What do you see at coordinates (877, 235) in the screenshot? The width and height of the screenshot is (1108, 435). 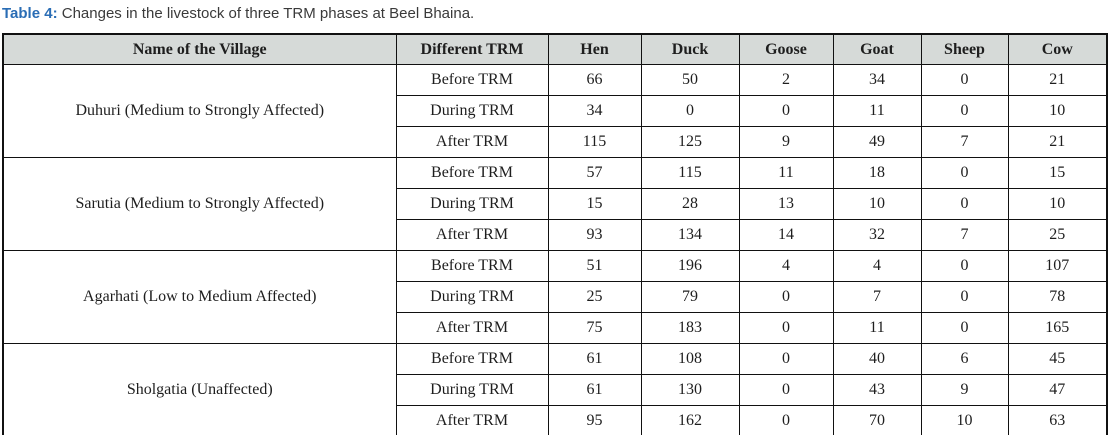 I see `value-cell: 32` at bounding box center [877, 235].